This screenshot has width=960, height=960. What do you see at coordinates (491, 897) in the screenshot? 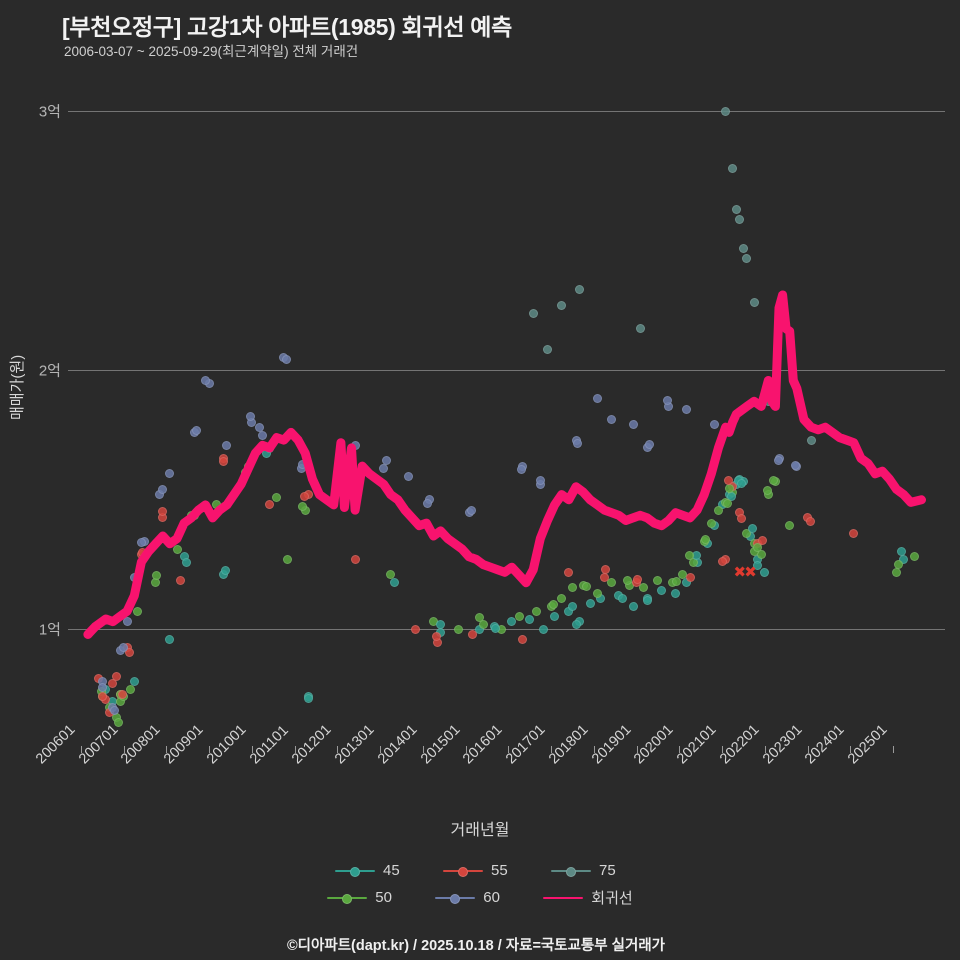
I see `legend-label: 60` at bounding box center [491, 897].